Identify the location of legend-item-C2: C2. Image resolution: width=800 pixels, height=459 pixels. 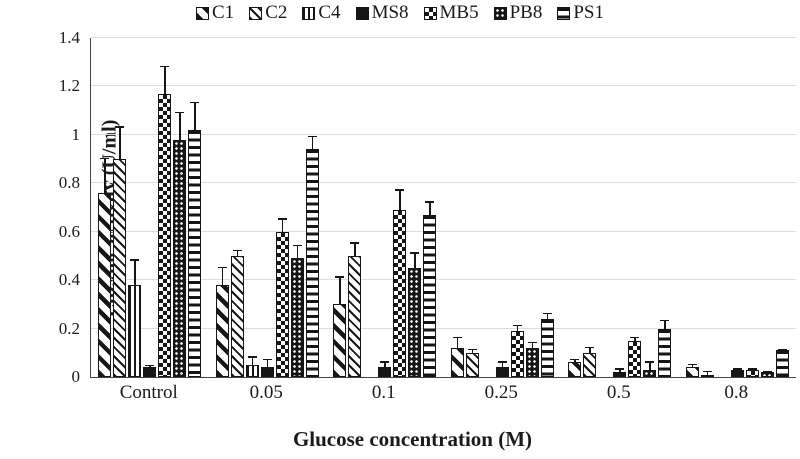
(268, 13).